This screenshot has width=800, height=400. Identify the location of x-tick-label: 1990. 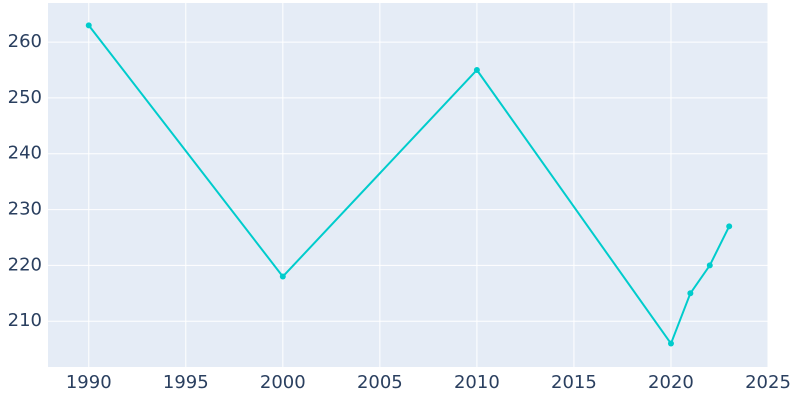
(89, 382).